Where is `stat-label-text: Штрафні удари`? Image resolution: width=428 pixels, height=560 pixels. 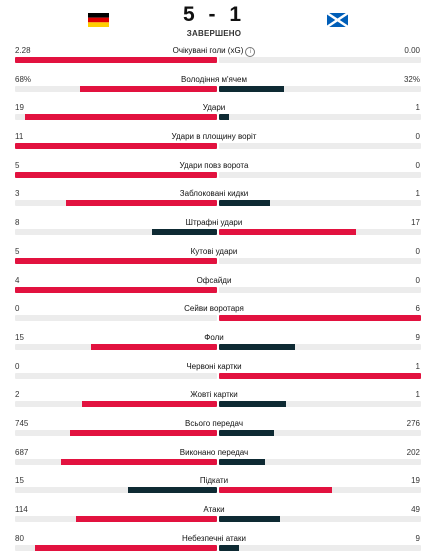
stat-label-text: Штрафні удари is located at coordinates (214, 223).